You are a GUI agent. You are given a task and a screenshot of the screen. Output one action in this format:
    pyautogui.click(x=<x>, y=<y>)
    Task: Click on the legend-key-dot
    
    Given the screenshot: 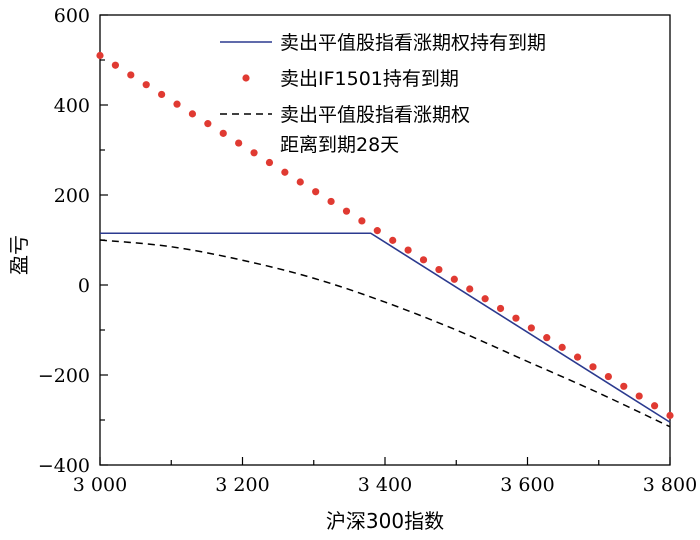 What is the action you would take?
    pyautogui.click(x=246, y=78)
    